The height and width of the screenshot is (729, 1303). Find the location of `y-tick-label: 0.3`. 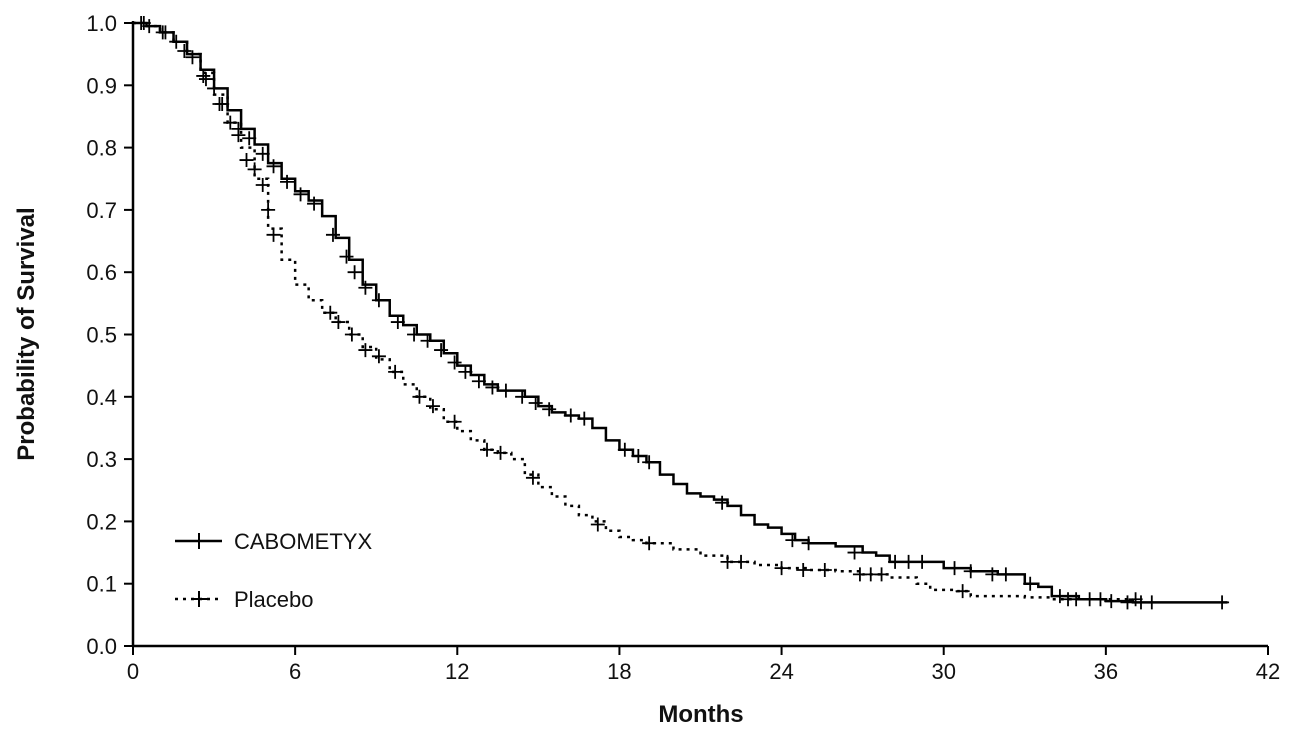

y-tick-label: 0.3 is located at coordinates (101, 459).